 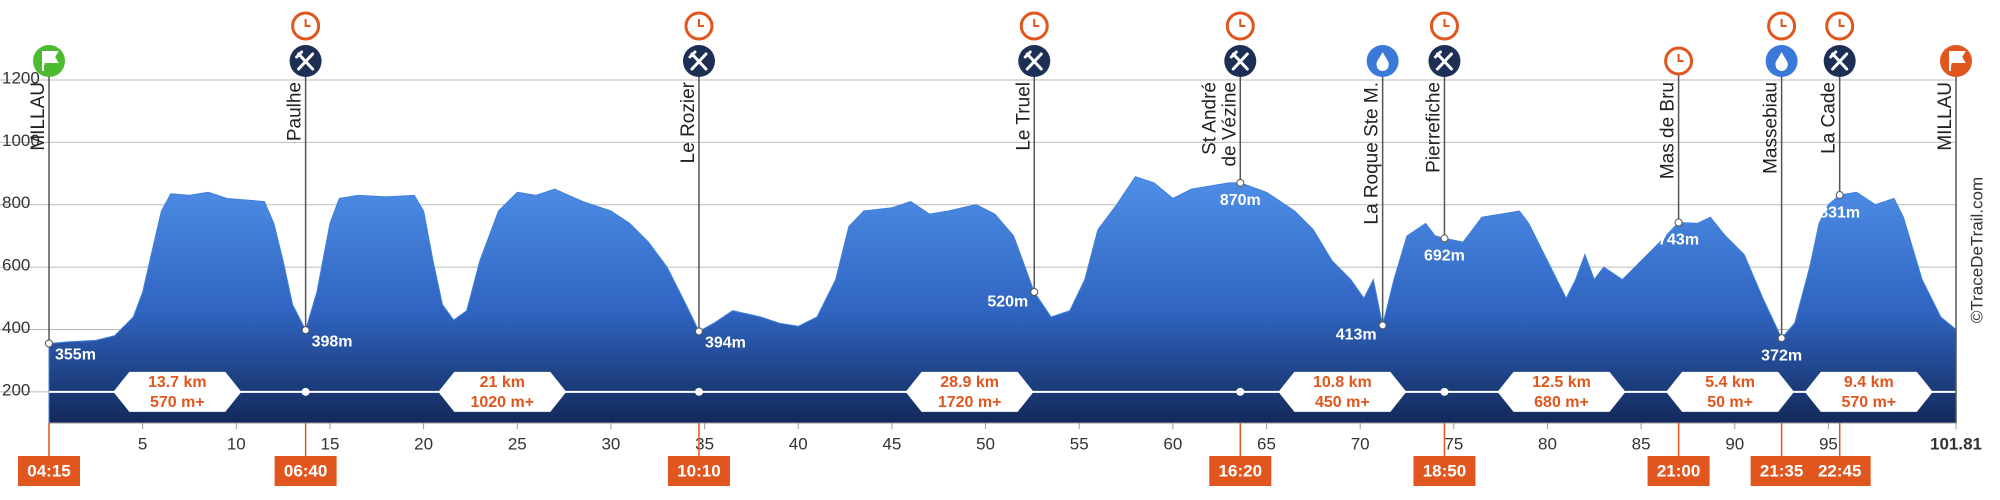 I want to click on waypoint-label: La Roque Ste M., so click(x=1372, y=153).